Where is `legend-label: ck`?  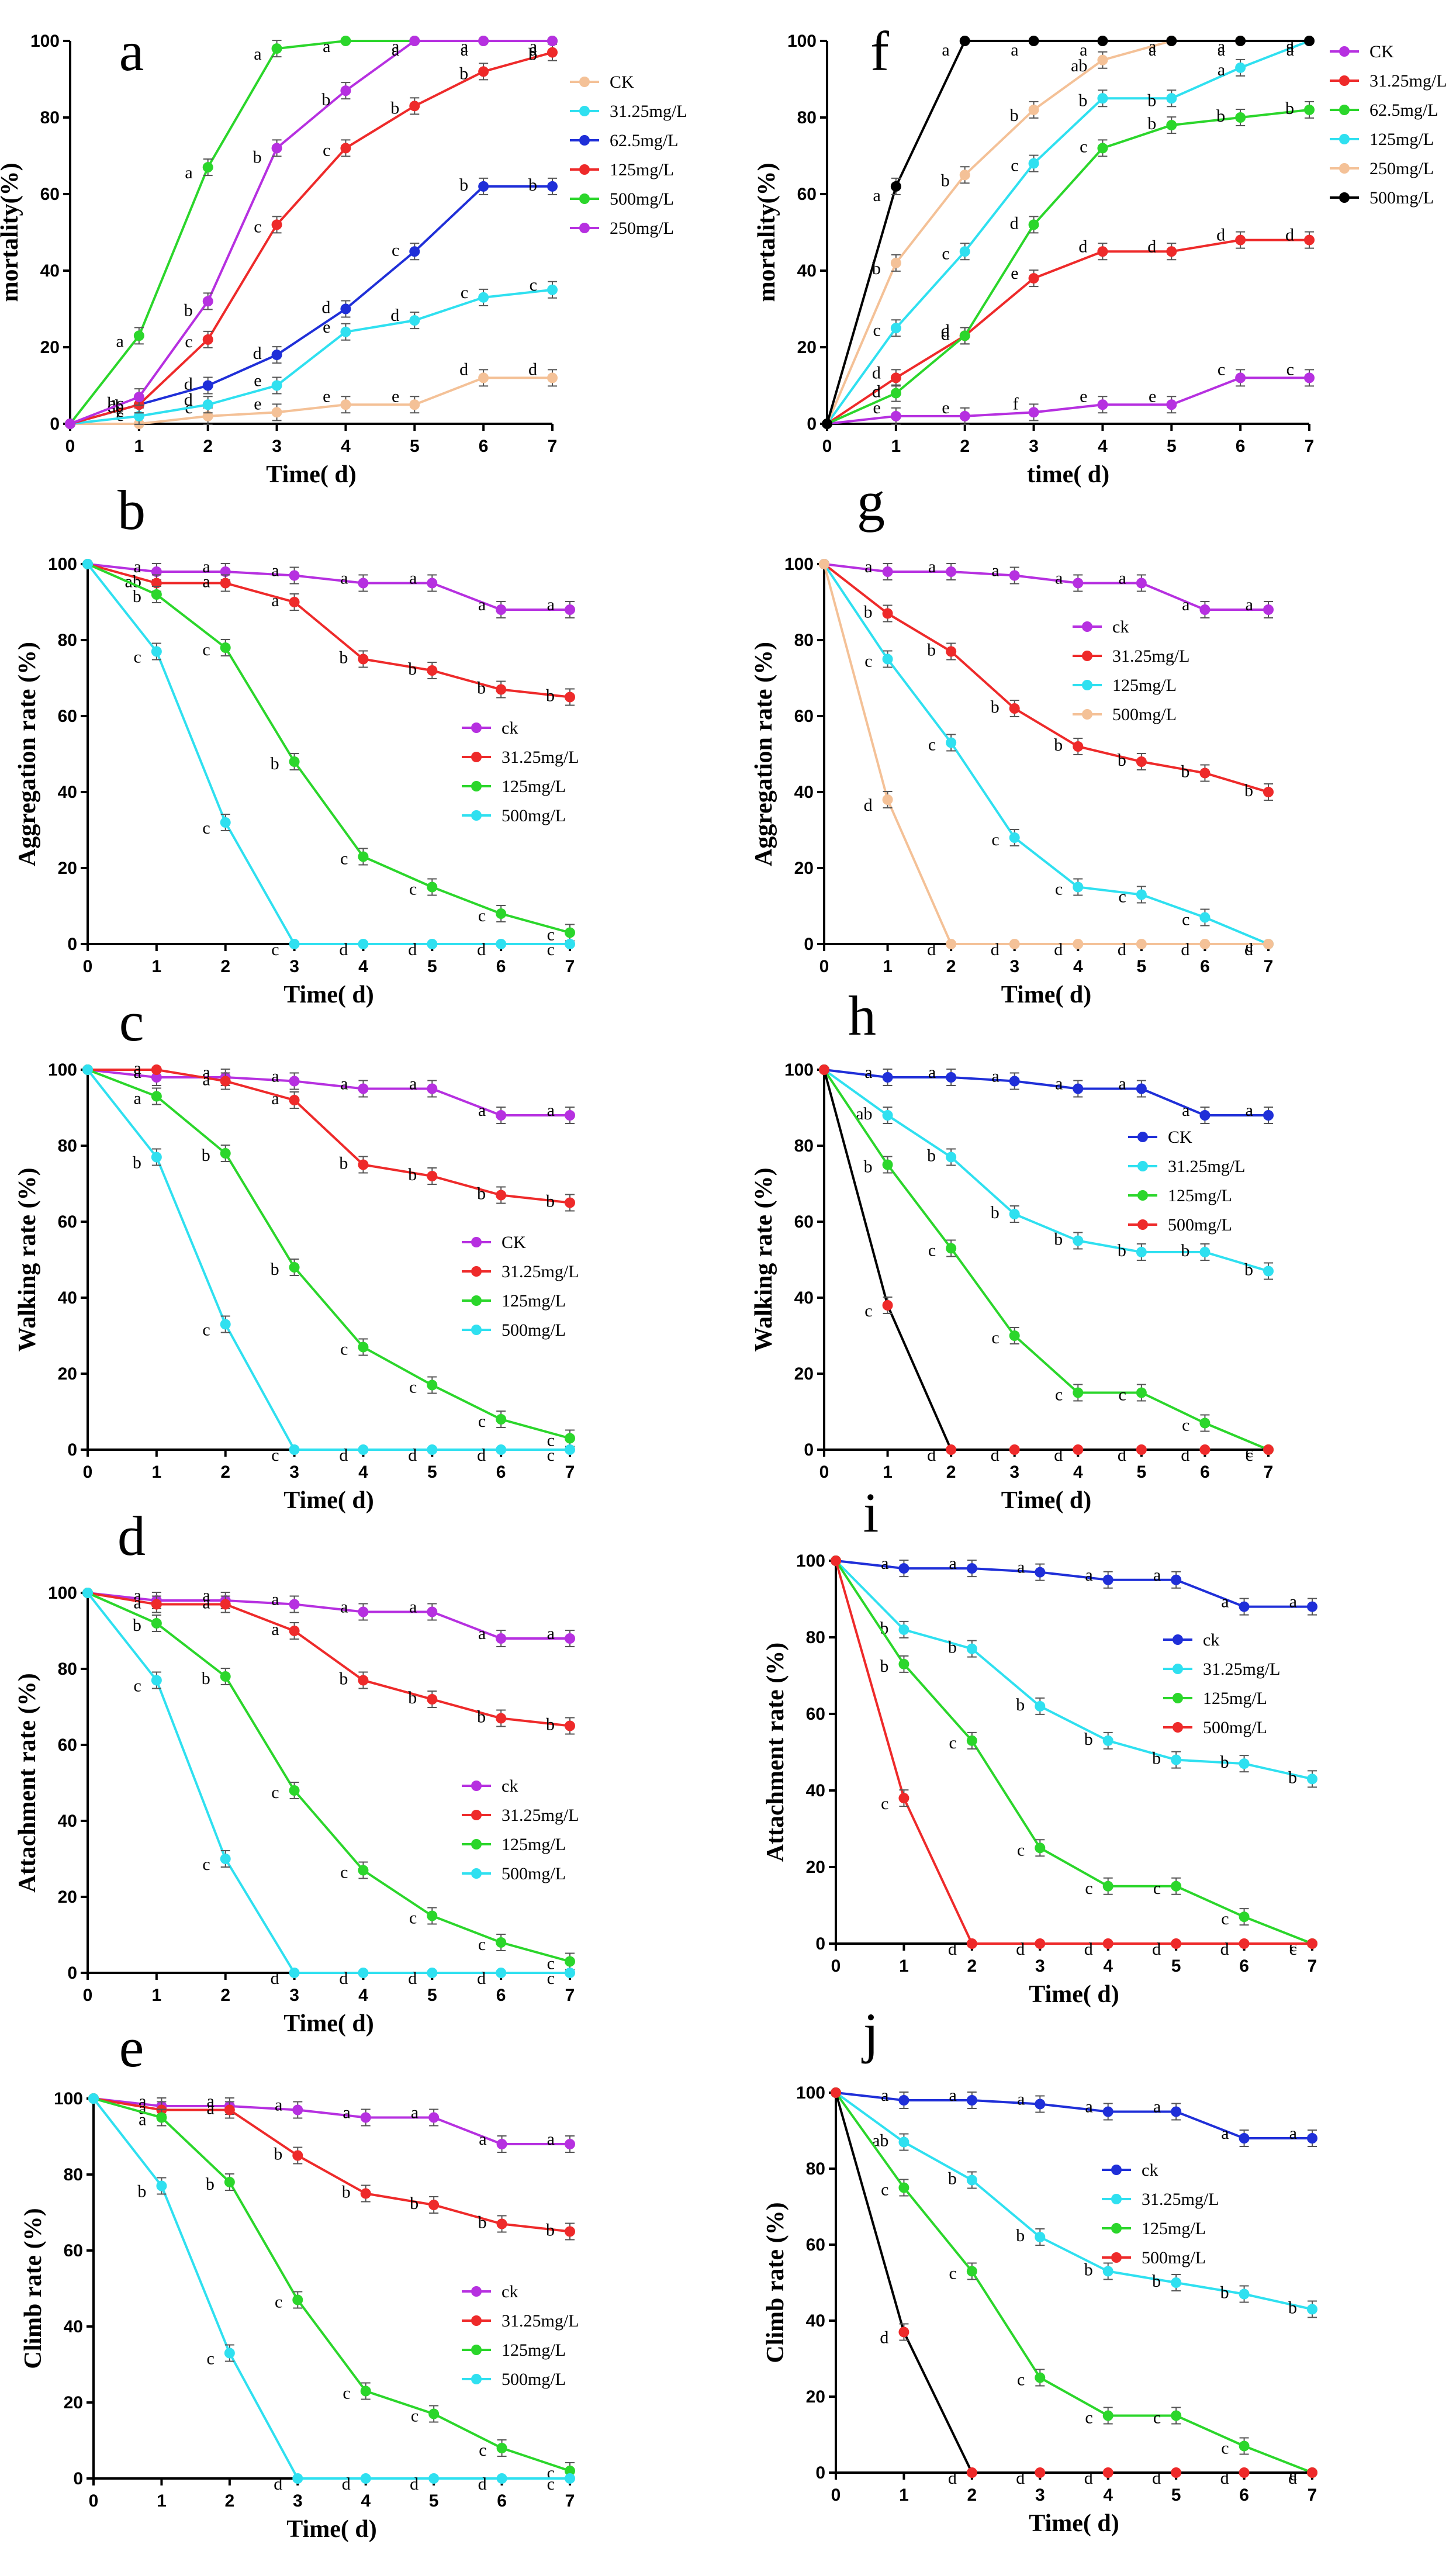 legend-label: ck is located at coordinates (510, 1786).